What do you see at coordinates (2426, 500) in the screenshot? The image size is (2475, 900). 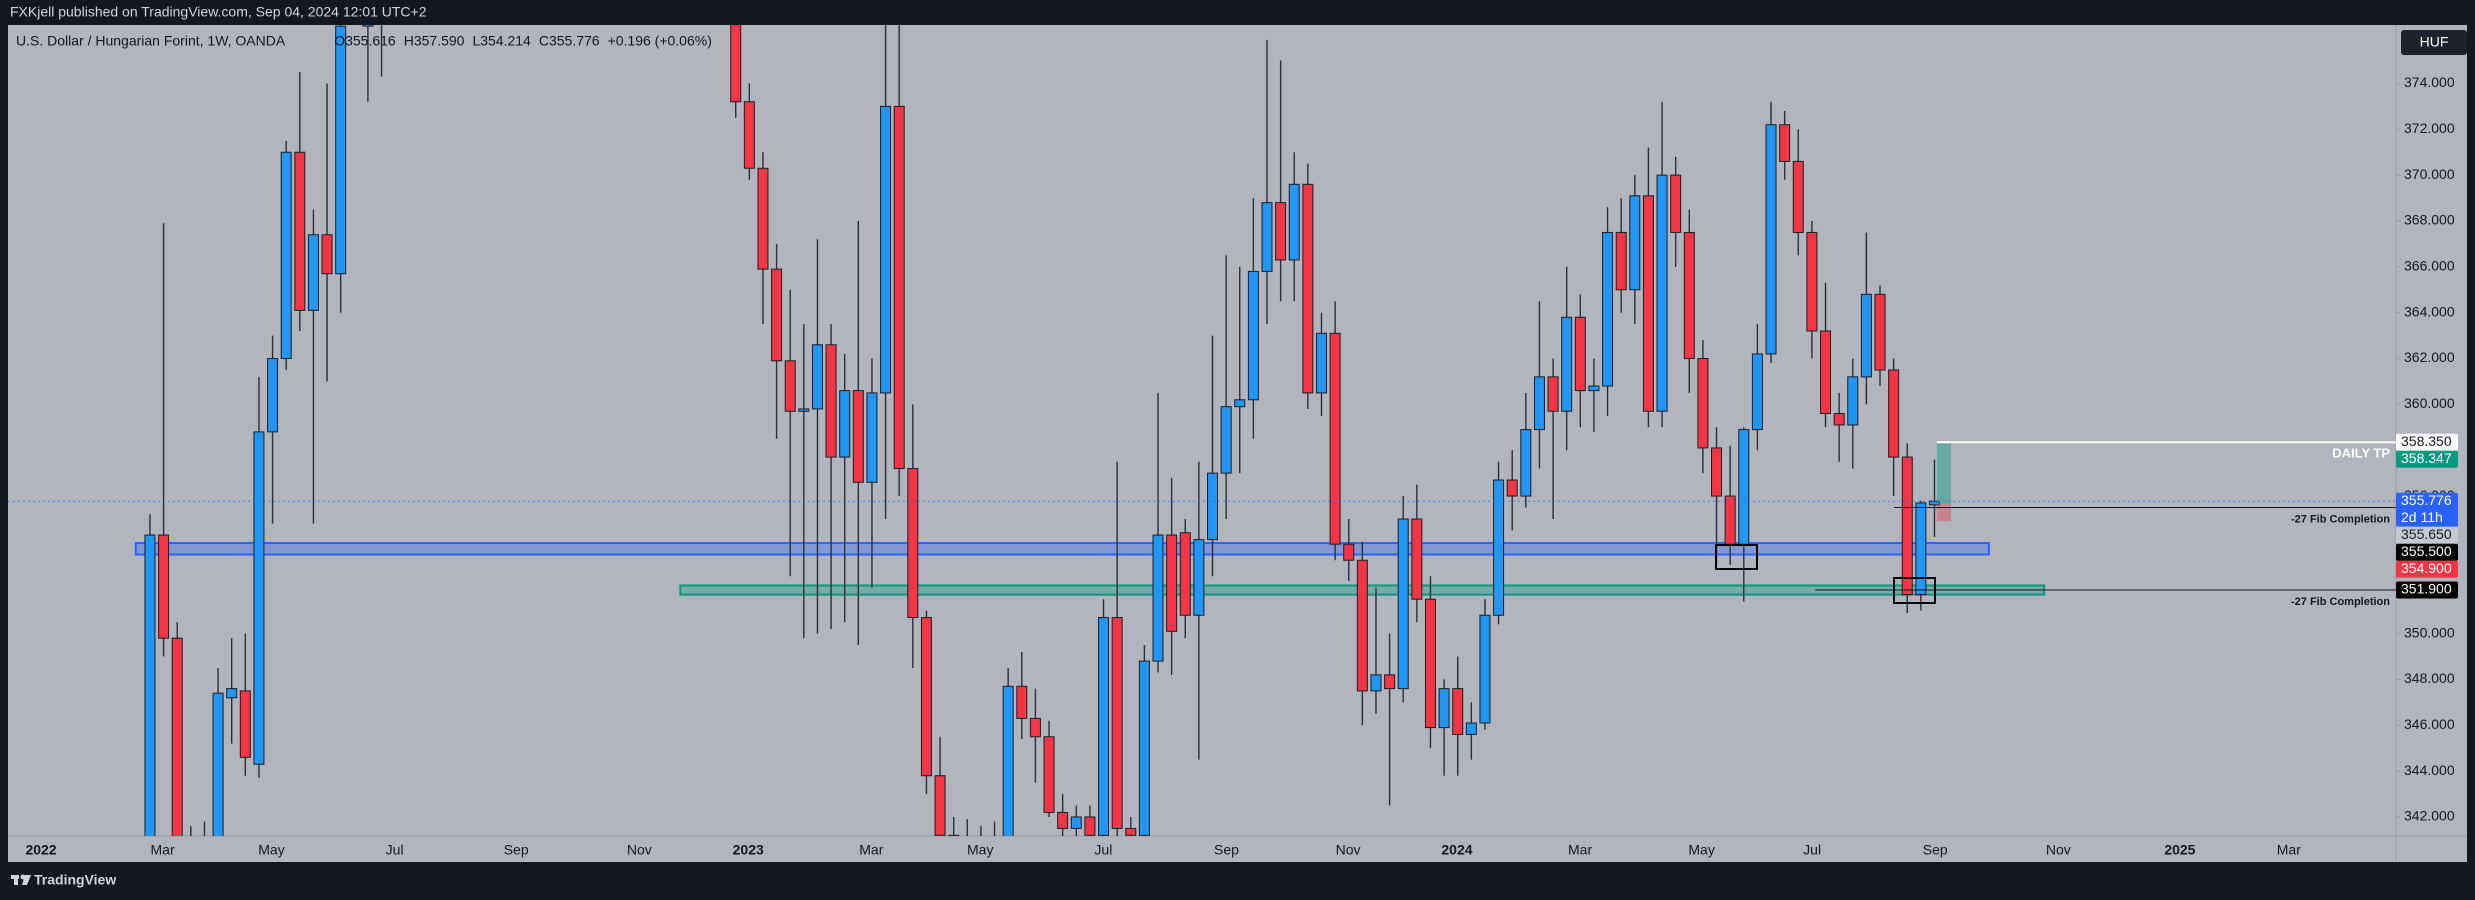 I see `price-tag-label: 355.776` at bounding box center [2426, 500].